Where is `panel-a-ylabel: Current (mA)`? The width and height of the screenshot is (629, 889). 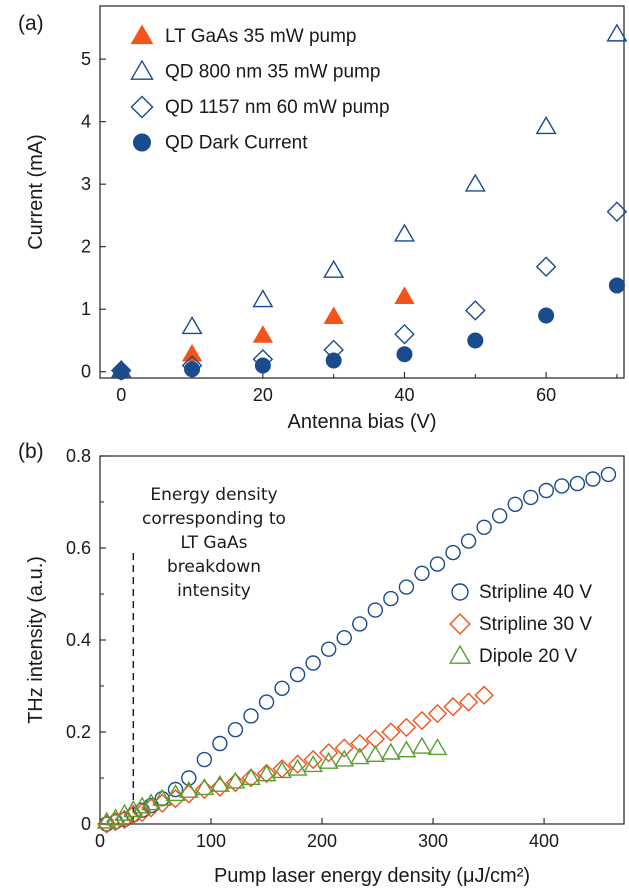 panel-a-ylabel: Current (mA) is located at coordinates (36, 192).